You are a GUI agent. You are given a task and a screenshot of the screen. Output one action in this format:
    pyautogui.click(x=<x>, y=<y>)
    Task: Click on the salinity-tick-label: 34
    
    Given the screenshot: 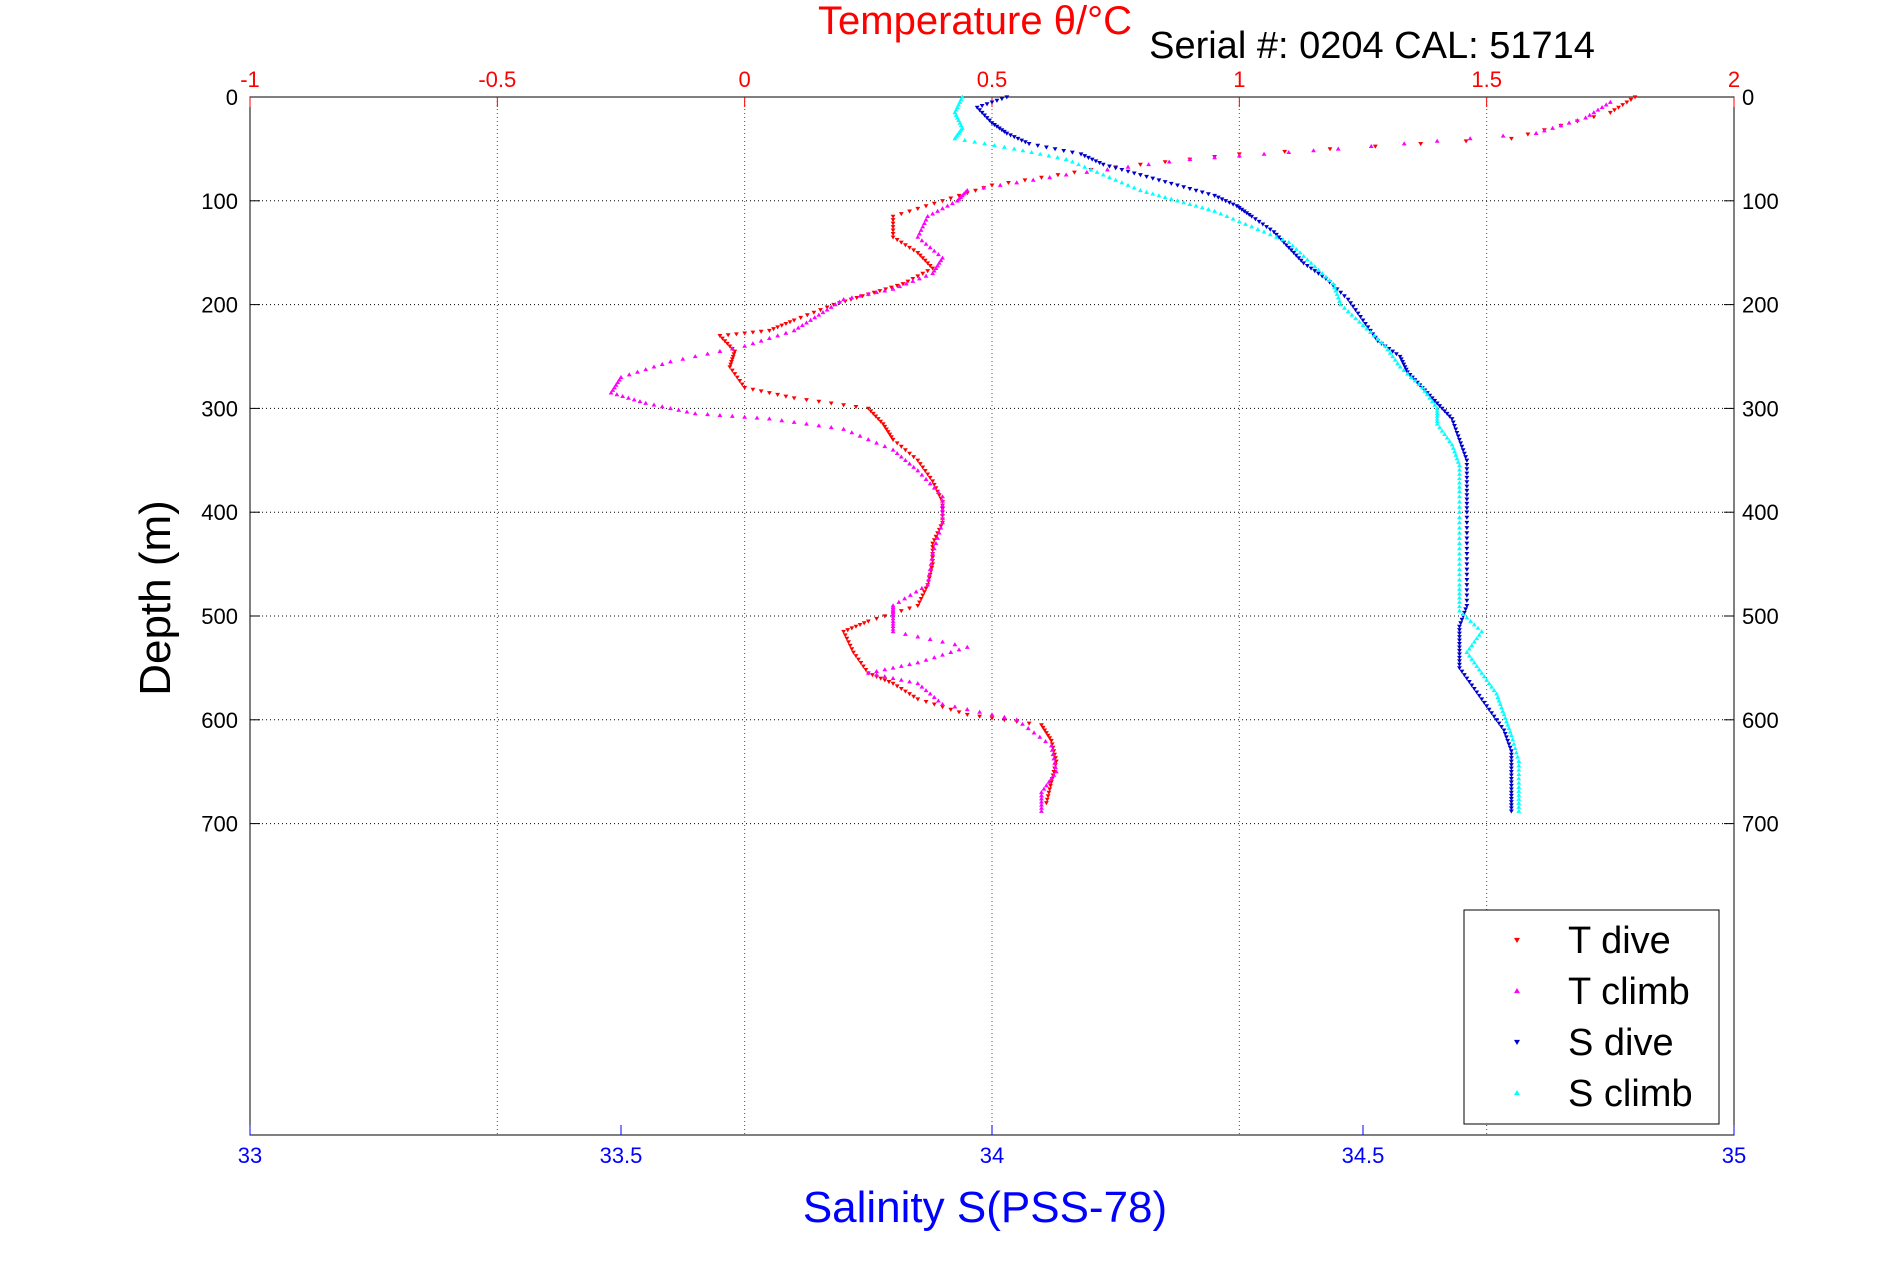 What is the action you would take?
    pyautogui.click(x=992, y=1155)
    